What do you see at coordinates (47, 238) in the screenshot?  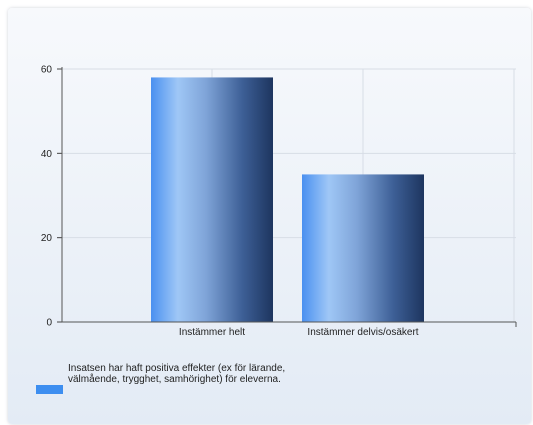 I see `y-tick-label: 20` at bounding box center [47, 238].